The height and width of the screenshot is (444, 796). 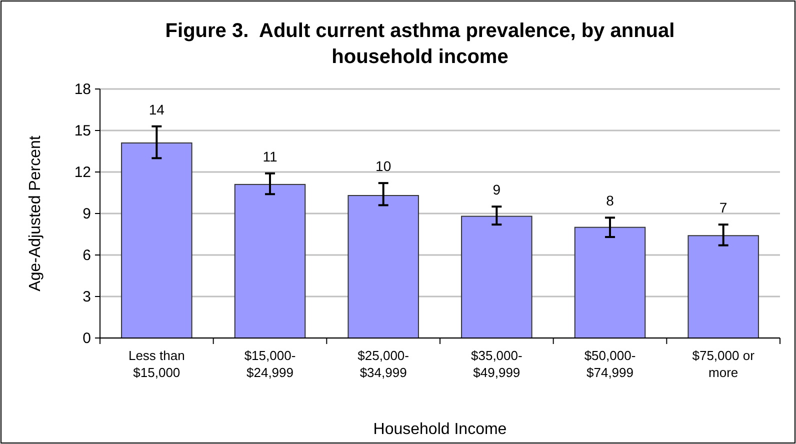 What do you see at coordinates (35, 213) in the screenshot?
I see `y-axis-title: Age-Adjusted Percent` at bounding box center [35, 213].